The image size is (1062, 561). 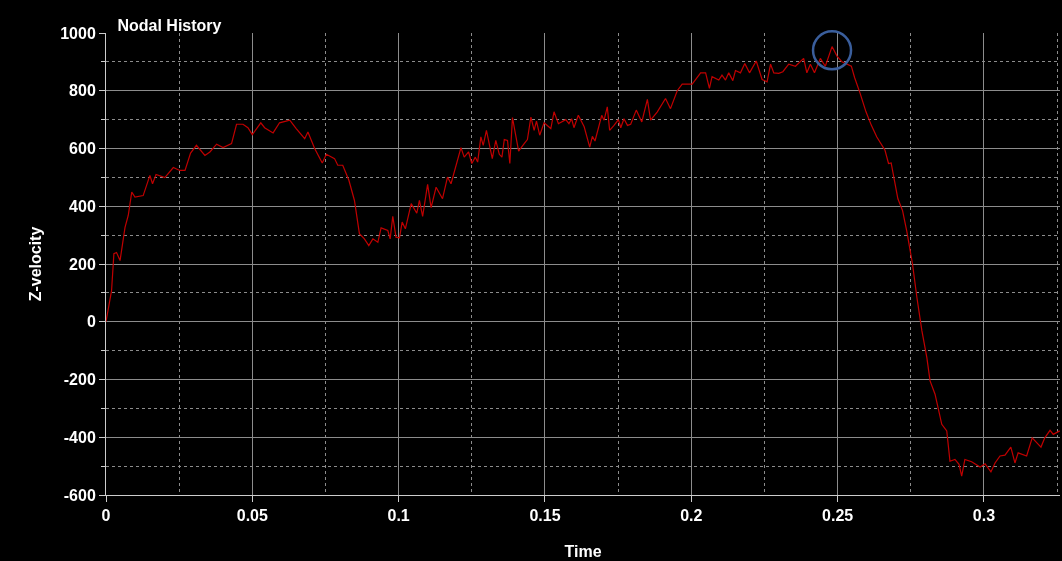 I want to click on y-tick-label: -200, so click(x=79, y=380).